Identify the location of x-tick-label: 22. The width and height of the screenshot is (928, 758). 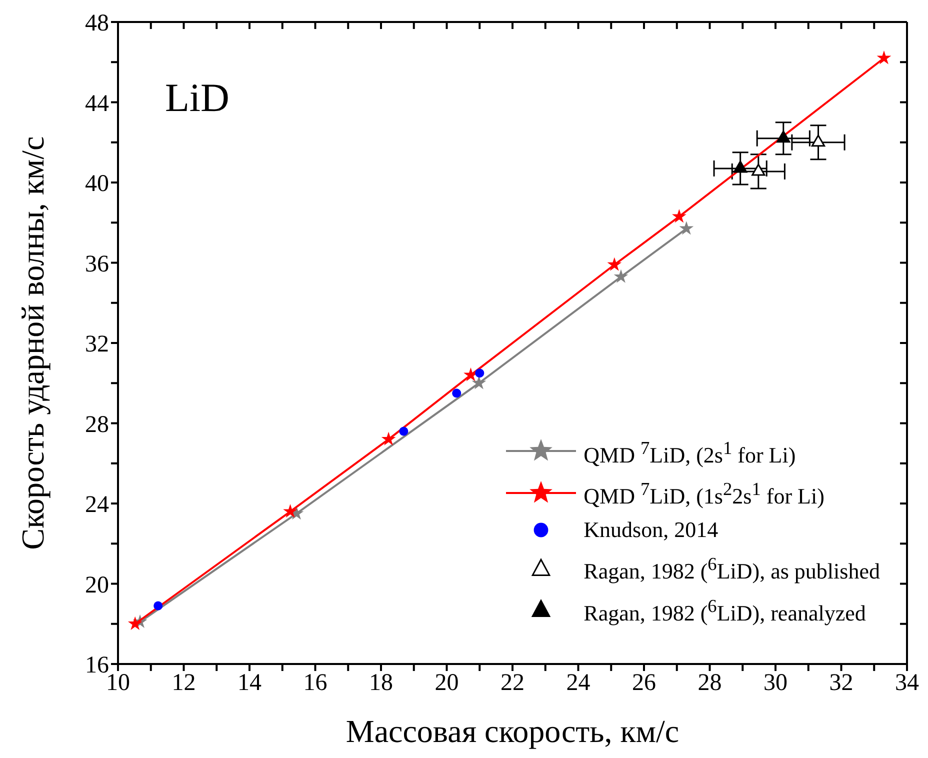
(512, 683).